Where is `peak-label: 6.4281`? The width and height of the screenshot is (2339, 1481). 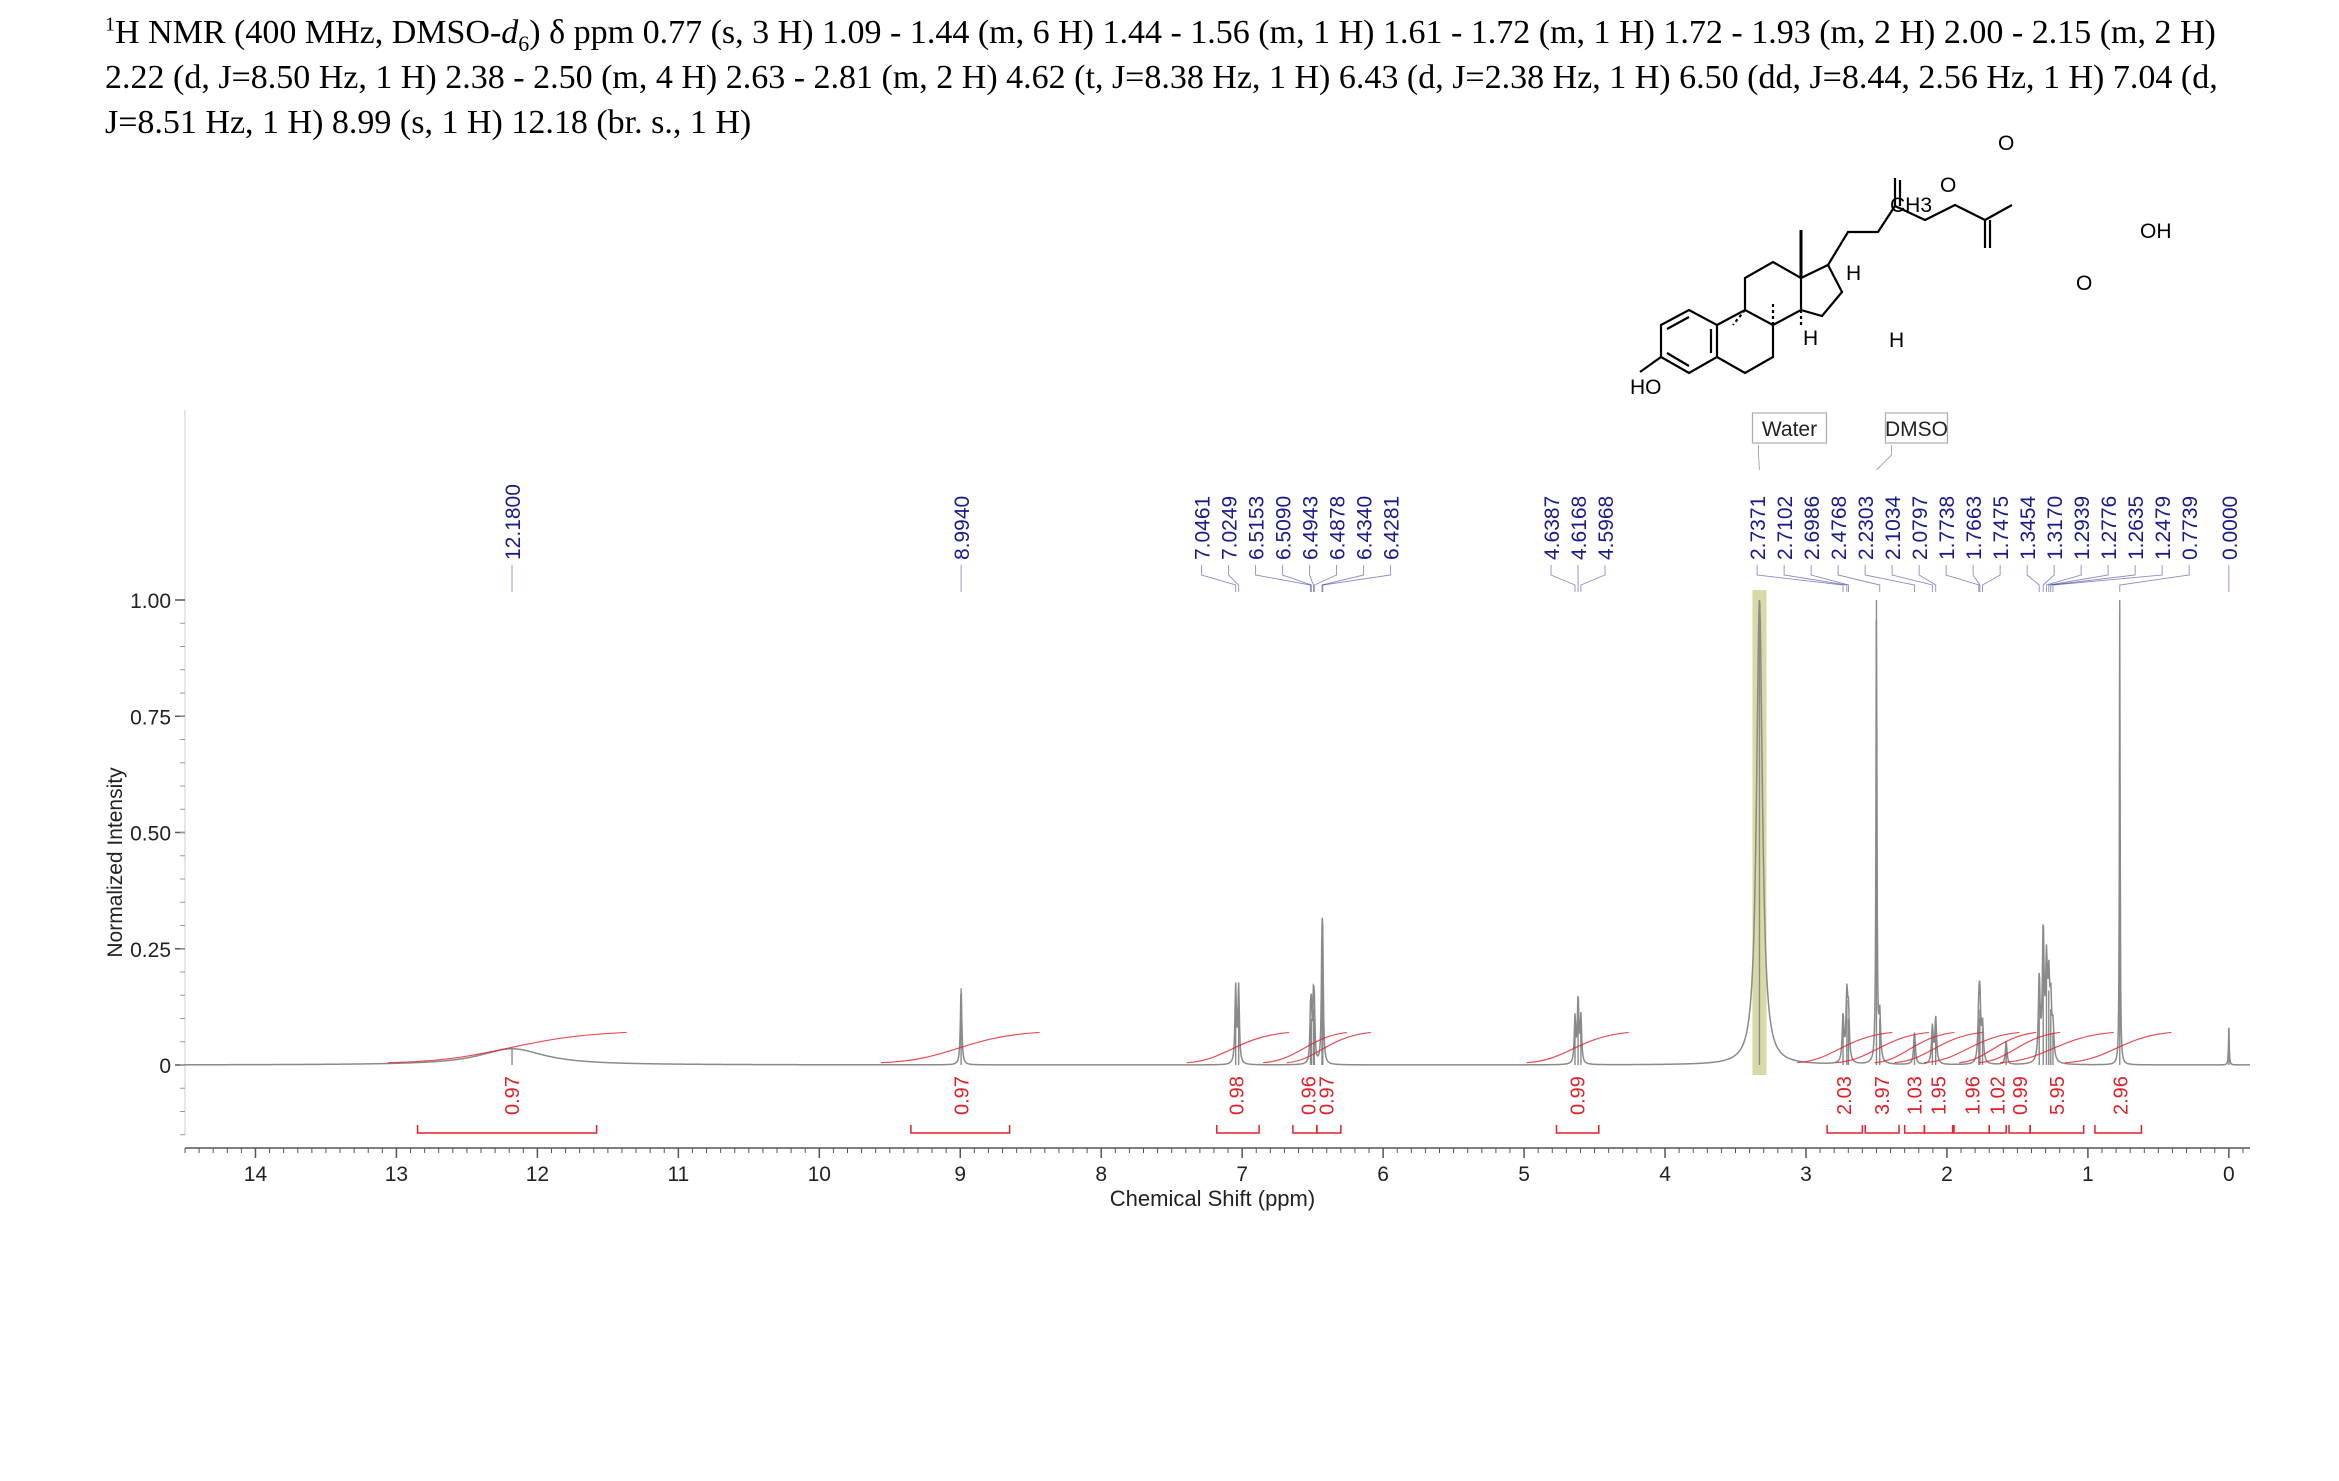
peak-label: 6.4281 is located at coordinates (1392, 528).